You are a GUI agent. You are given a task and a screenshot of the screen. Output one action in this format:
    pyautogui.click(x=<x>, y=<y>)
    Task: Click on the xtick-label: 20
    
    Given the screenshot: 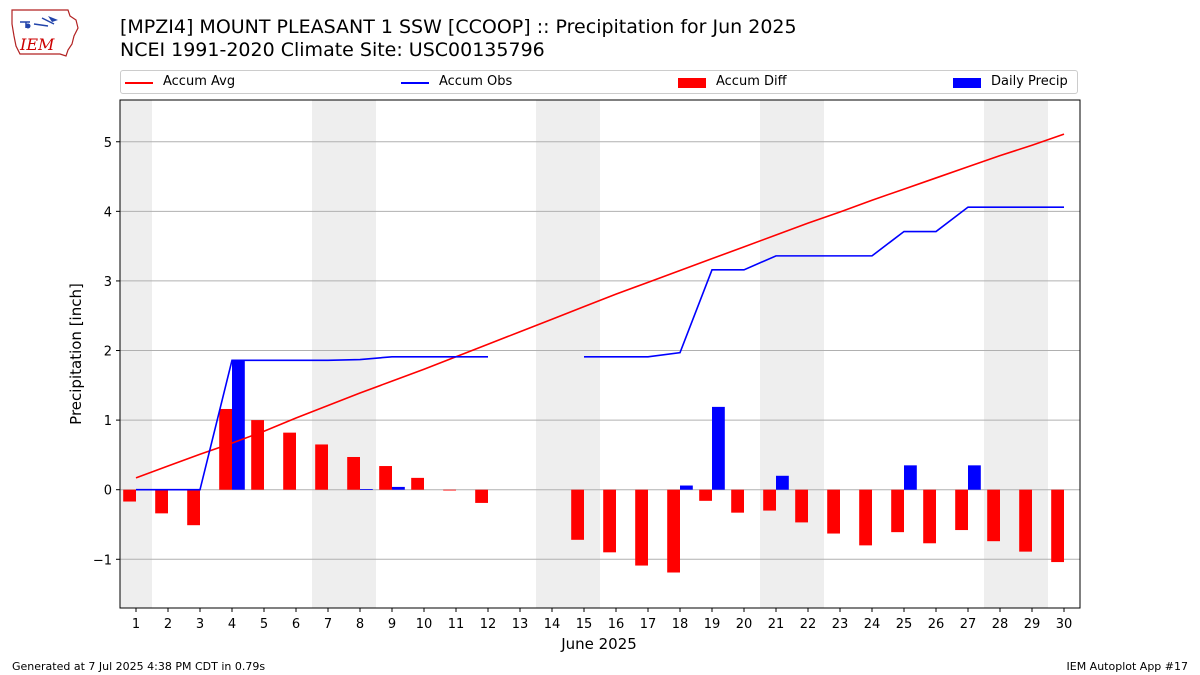 What is the action you would take?
    pyautogui.click(x=744, y=624)
    